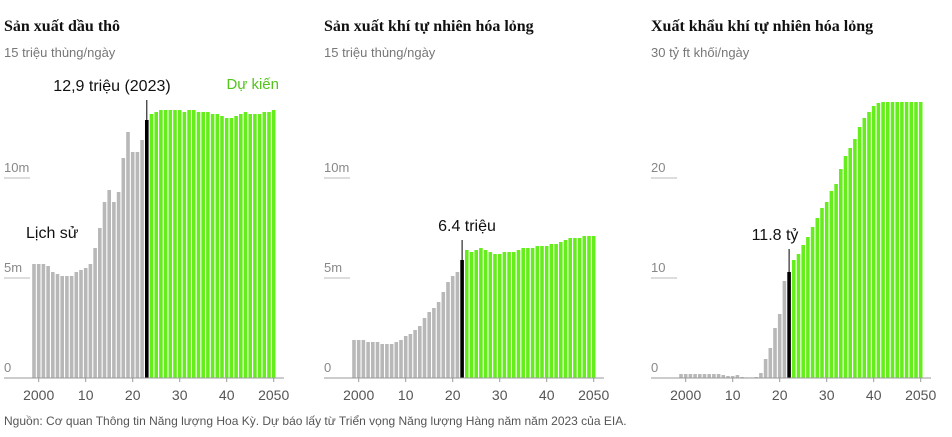 The width and height of the screenshot is (952, 437). What do you see at coordinates (812, 302) in the screenshot?
I see `bar-2027` at bounding box center [812, 302].